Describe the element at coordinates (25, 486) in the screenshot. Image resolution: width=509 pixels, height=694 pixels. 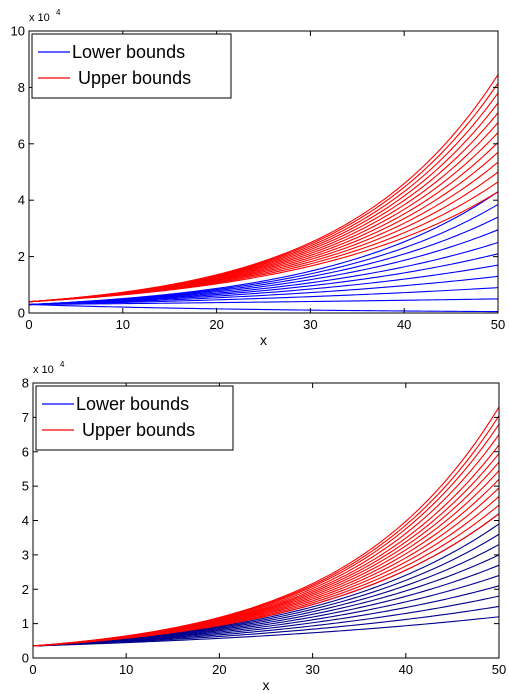
I see `y-tick-label: 5` at that location.